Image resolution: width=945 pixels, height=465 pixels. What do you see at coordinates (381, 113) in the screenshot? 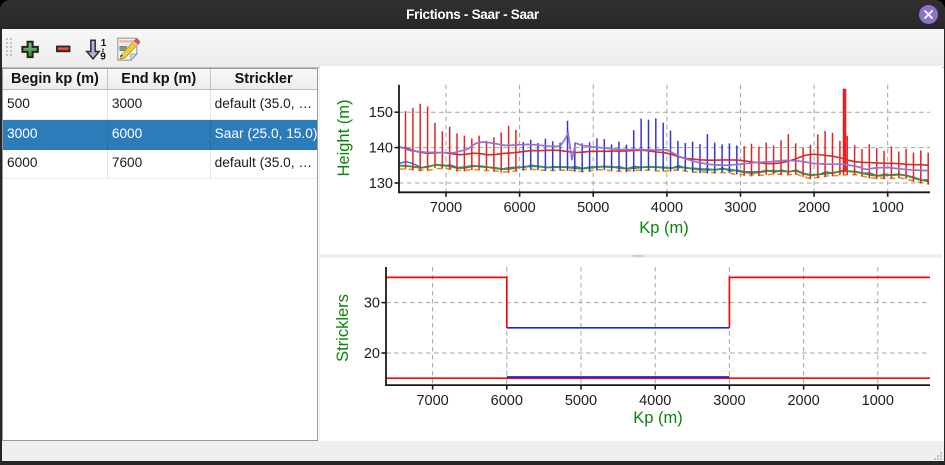
I see `svg-text: 150` at bounding box center [381, 113].